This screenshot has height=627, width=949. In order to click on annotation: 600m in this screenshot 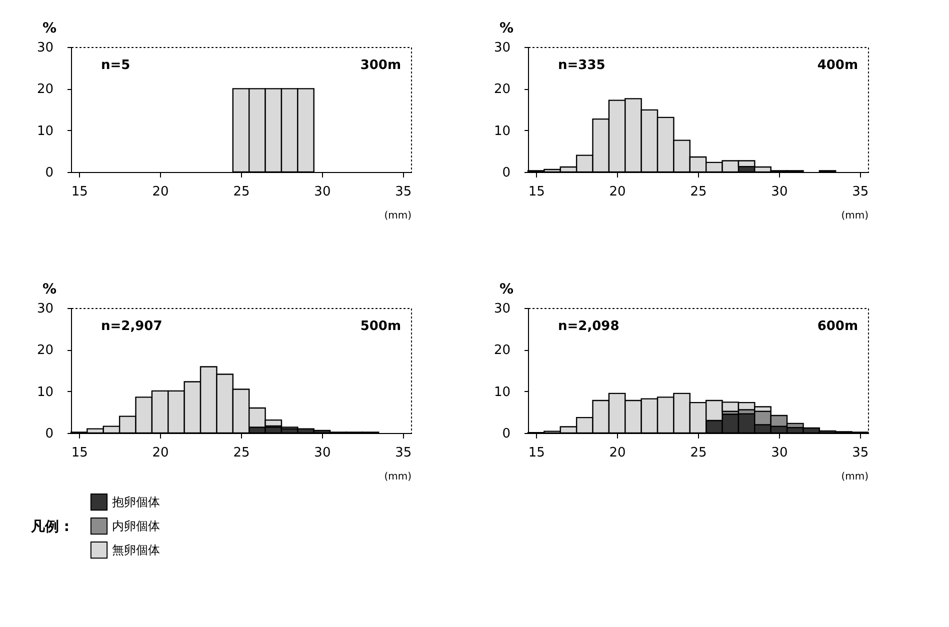, I will do `click(837, 326)`.